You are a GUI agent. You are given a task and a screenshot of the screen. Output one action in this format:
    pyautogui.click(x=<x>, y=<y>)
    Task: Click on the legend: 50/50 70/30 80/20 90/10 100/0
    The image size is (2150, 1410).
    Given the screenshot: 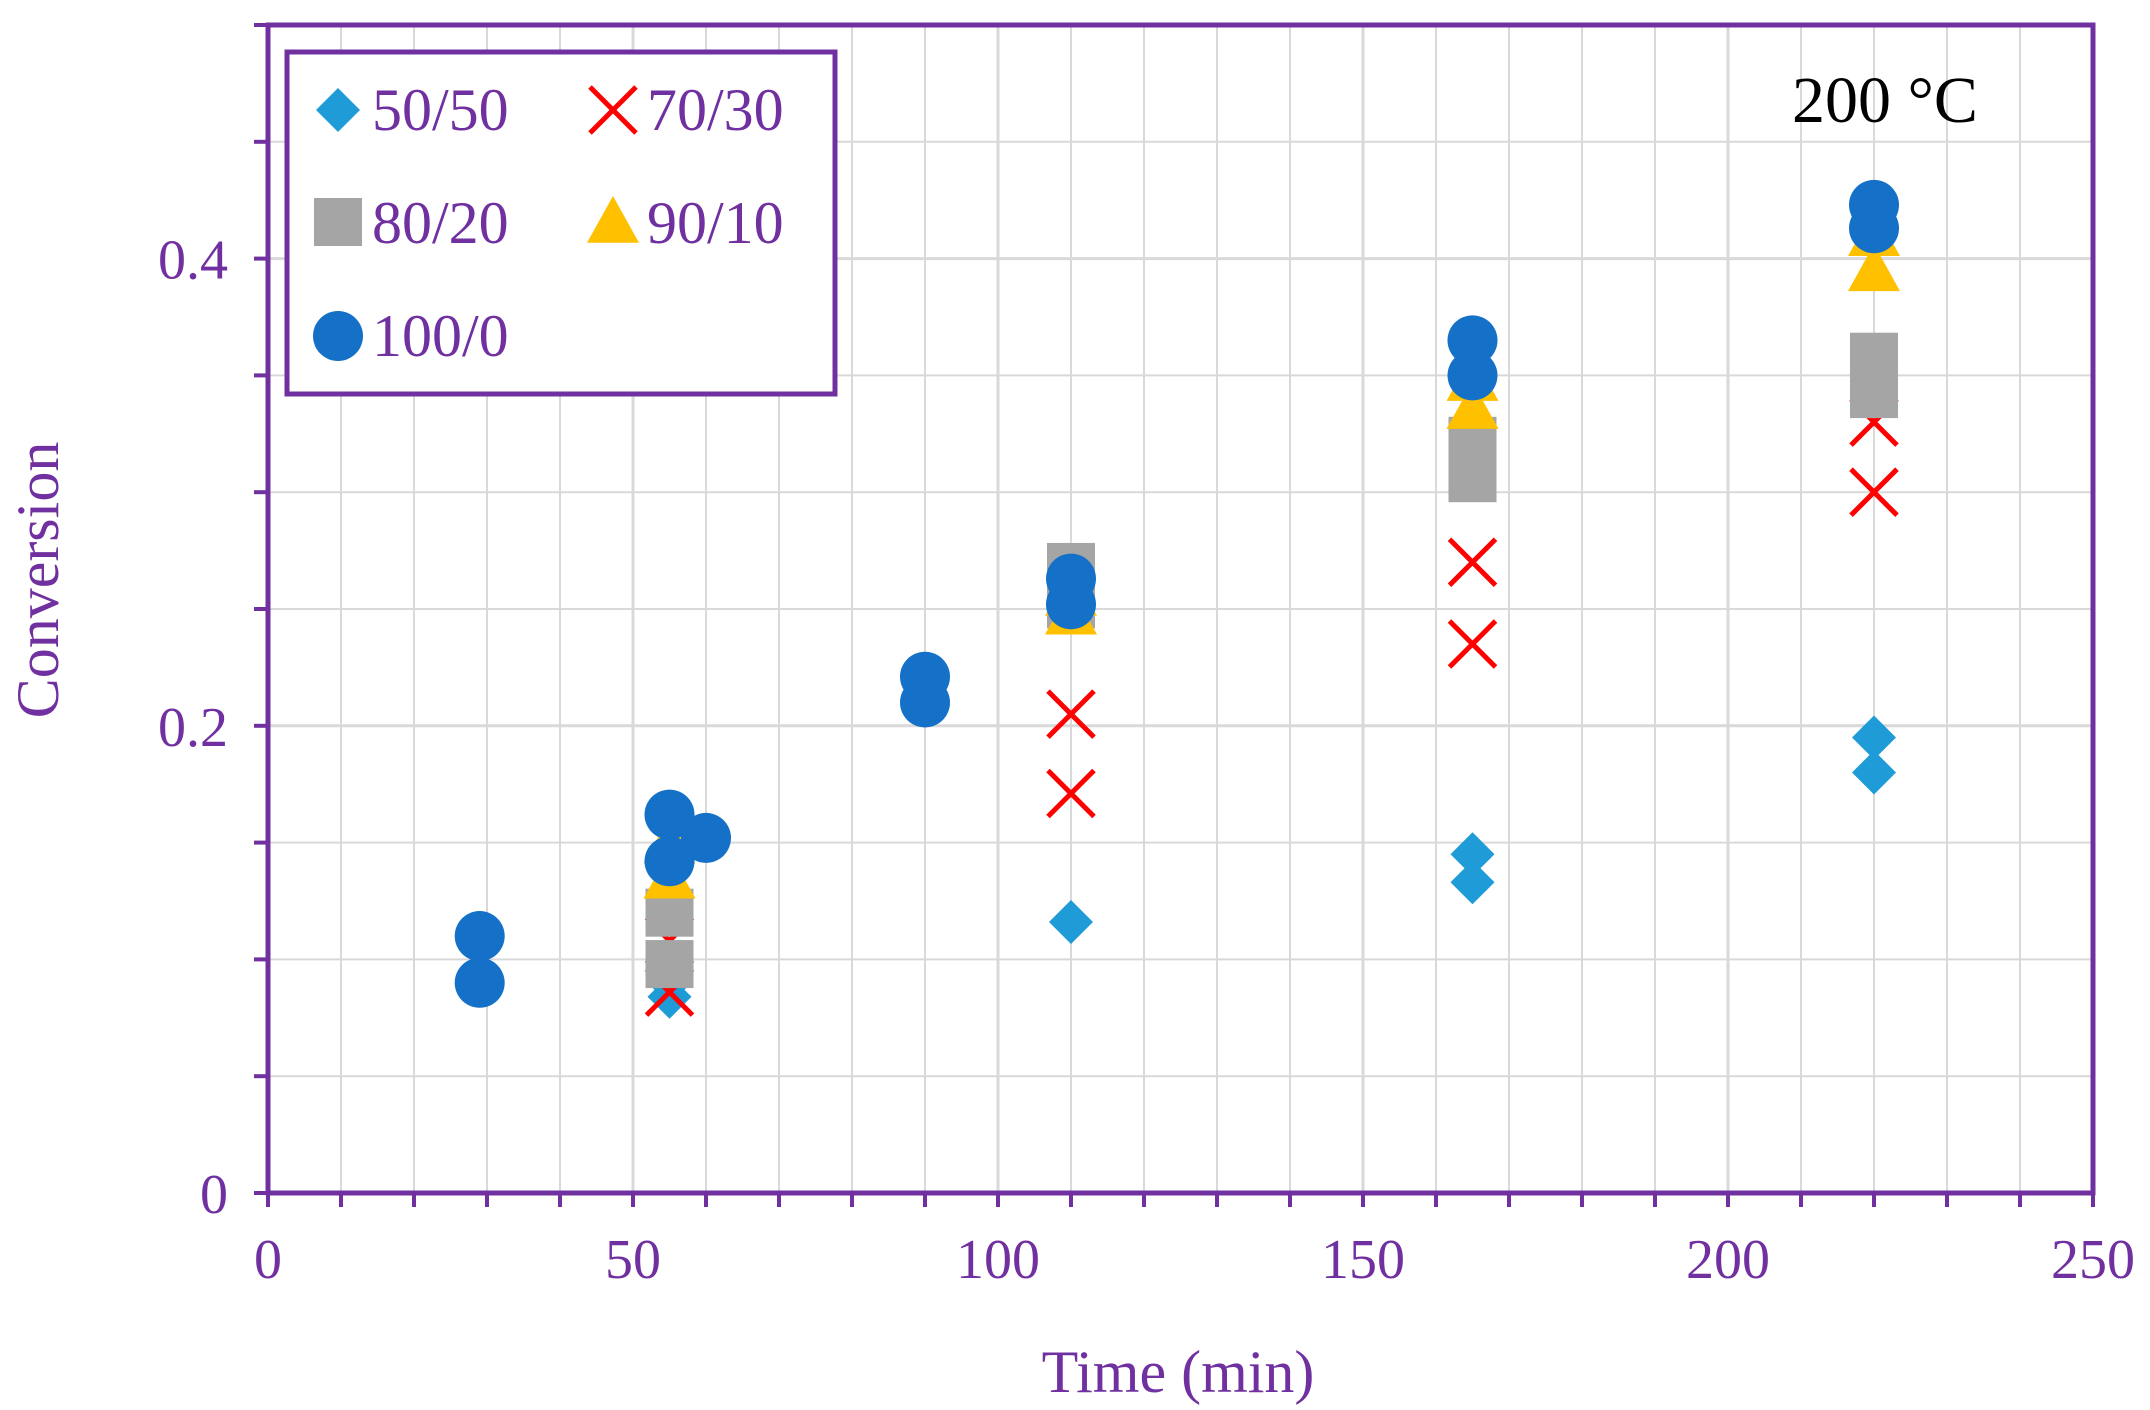 What is the action you would take?
    pyautogui.click(x=561, y=223)
    